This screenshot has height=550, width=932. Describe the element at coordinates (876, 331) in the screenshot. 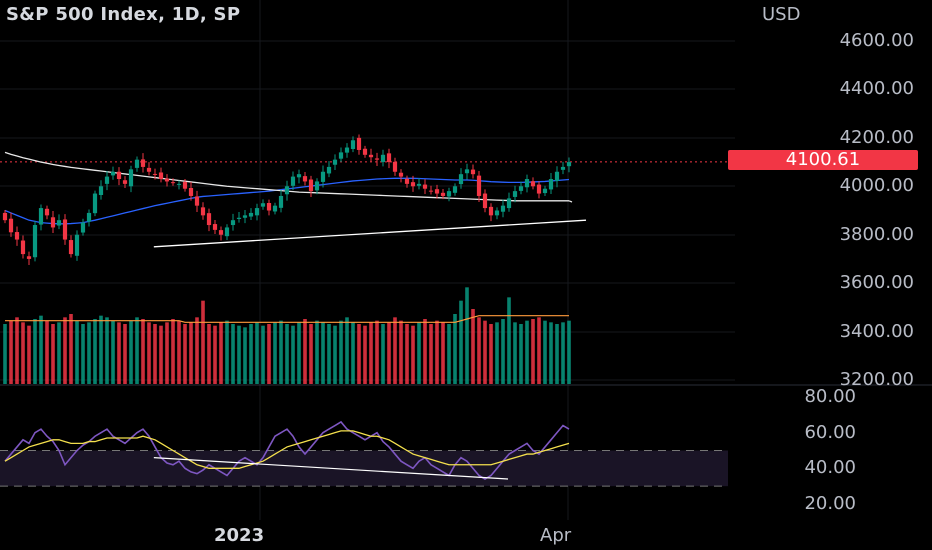

I see `price-tick-label: 3400.00` at that location.